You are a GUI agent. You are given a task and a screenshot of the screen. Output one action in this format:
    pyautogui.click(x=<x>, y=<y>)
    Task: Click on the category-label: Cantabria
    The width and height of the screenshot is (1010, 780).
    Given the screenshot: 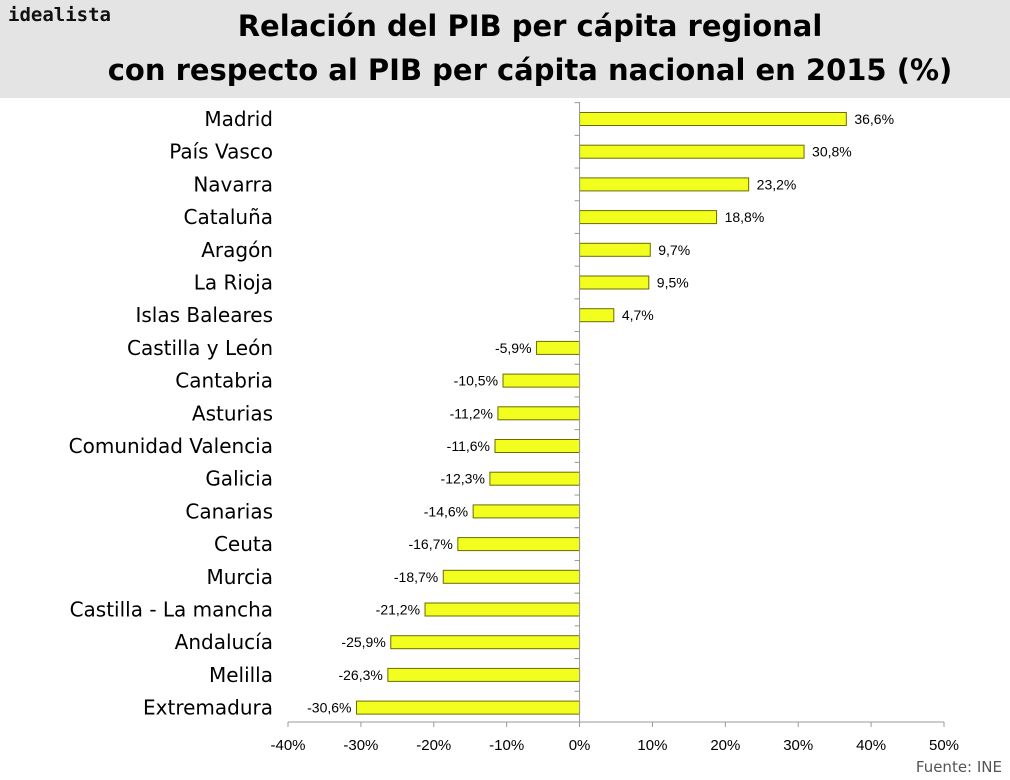 What is the action you would take?
    pyautogui.click(x=224, y=381)
    